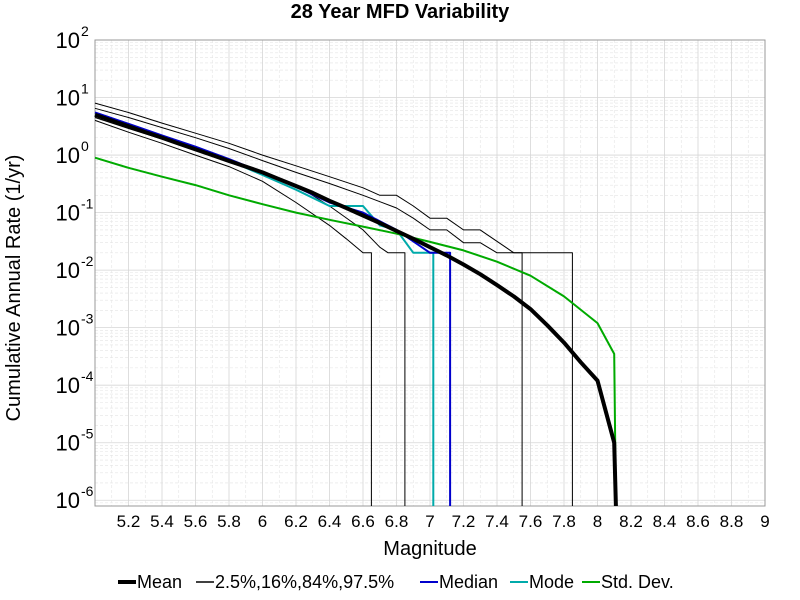 The height and width of the screenshot is (600, 800). Describe the element at coordinates (304, 582) in the screenshot. I see `legend-label: 2.5%,16%,84%,97.5%` at that location.